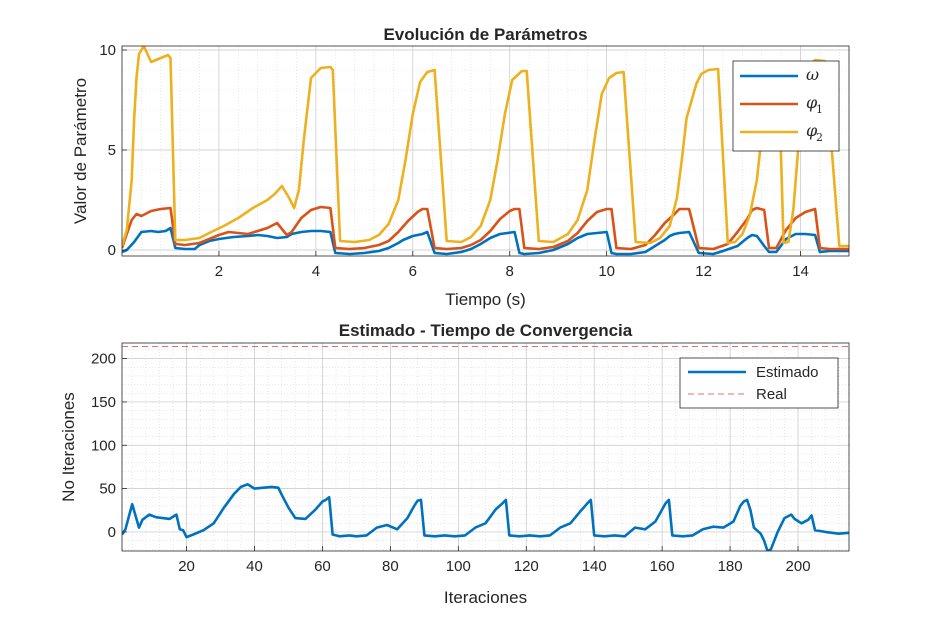 The image size is (938, 625). What do you see at coordinates (112, 250) in the screenshot?
I see `top-y-tick-label: 0` at bounding box center [112, 250].